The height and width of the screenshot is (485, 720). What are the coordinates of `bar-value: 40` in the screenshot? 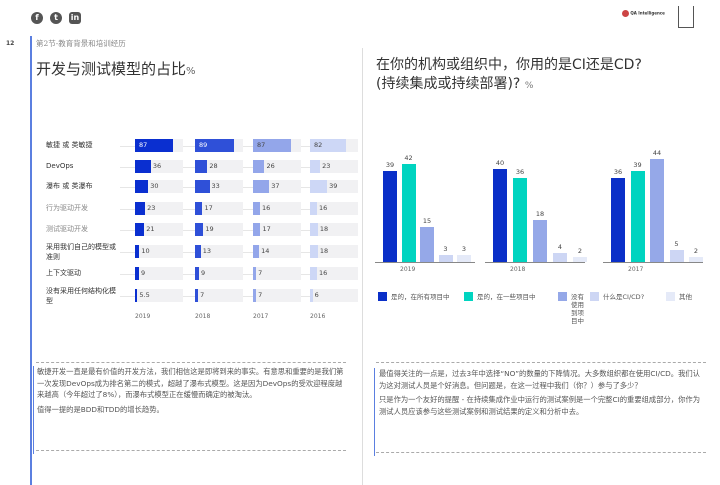 It's located at (500, 162).